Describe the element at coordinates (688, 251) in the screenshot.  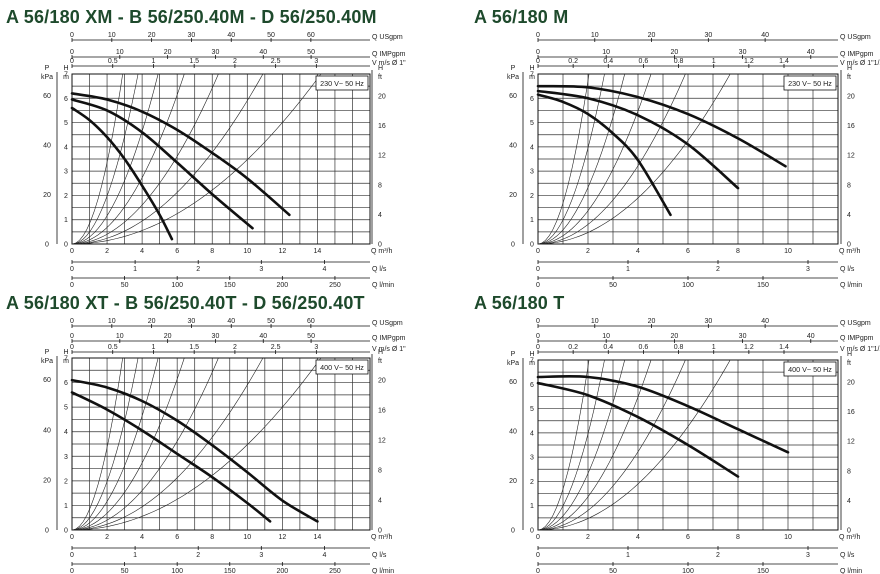
I see `x-tick-label: 6` at that location.